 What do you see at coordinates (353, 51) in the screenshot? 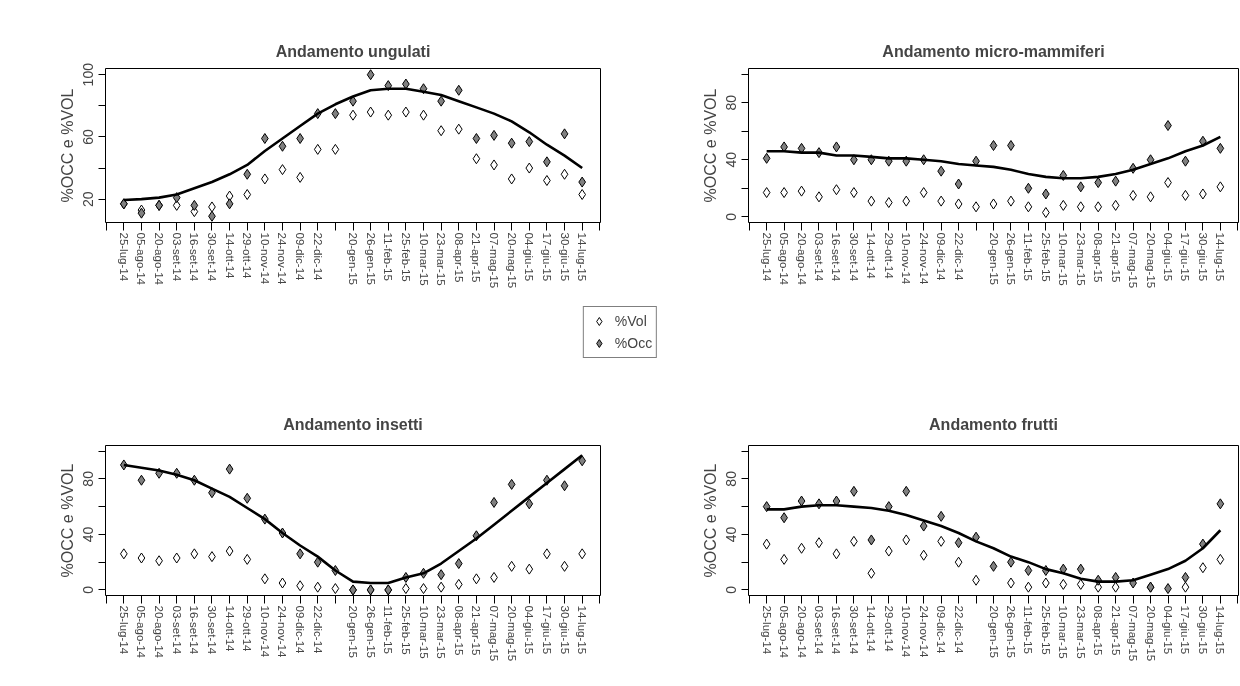
I see `chart-title: Andamento ungulati` at bounding box center [353, 51].